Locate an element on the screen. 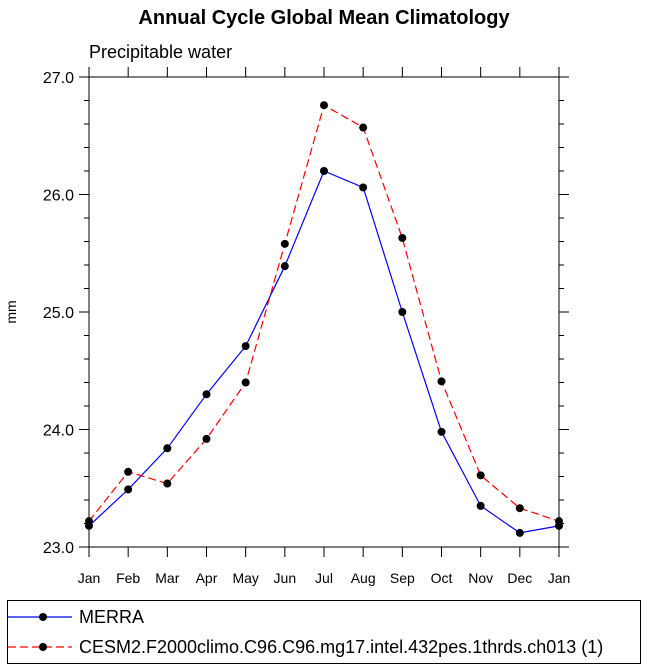 This screenshot has height=670, width=648. y-tick-label: 25.0 is located at coordinates (58, 313).